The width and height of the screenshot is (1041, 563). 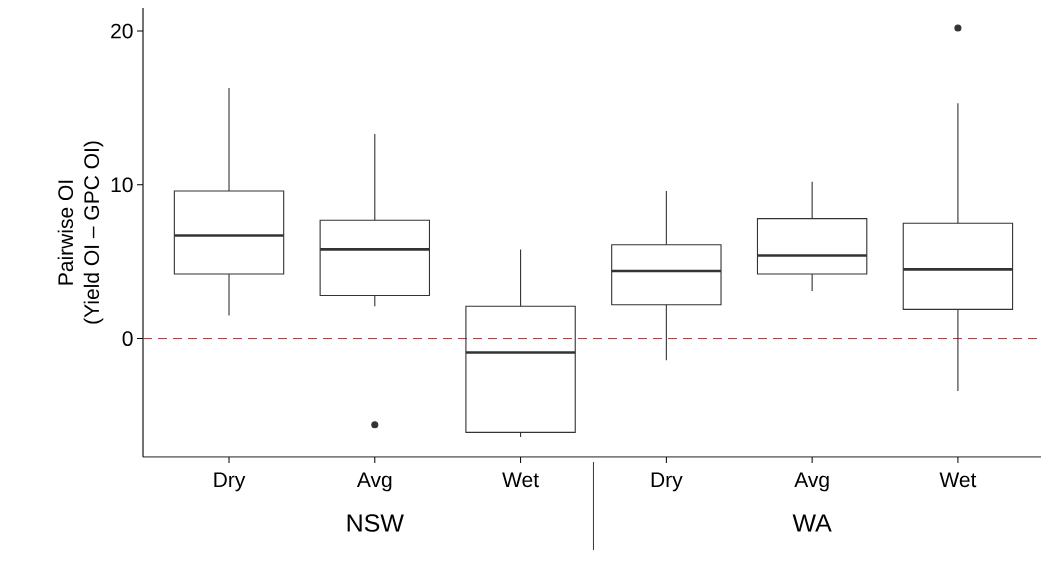 What do you see at coordinates (80, 232) in the screenshot?
I see `y-axis-title: Pairwise OI (Yield OI – GPC OI)` at bounding box center [80, 232].